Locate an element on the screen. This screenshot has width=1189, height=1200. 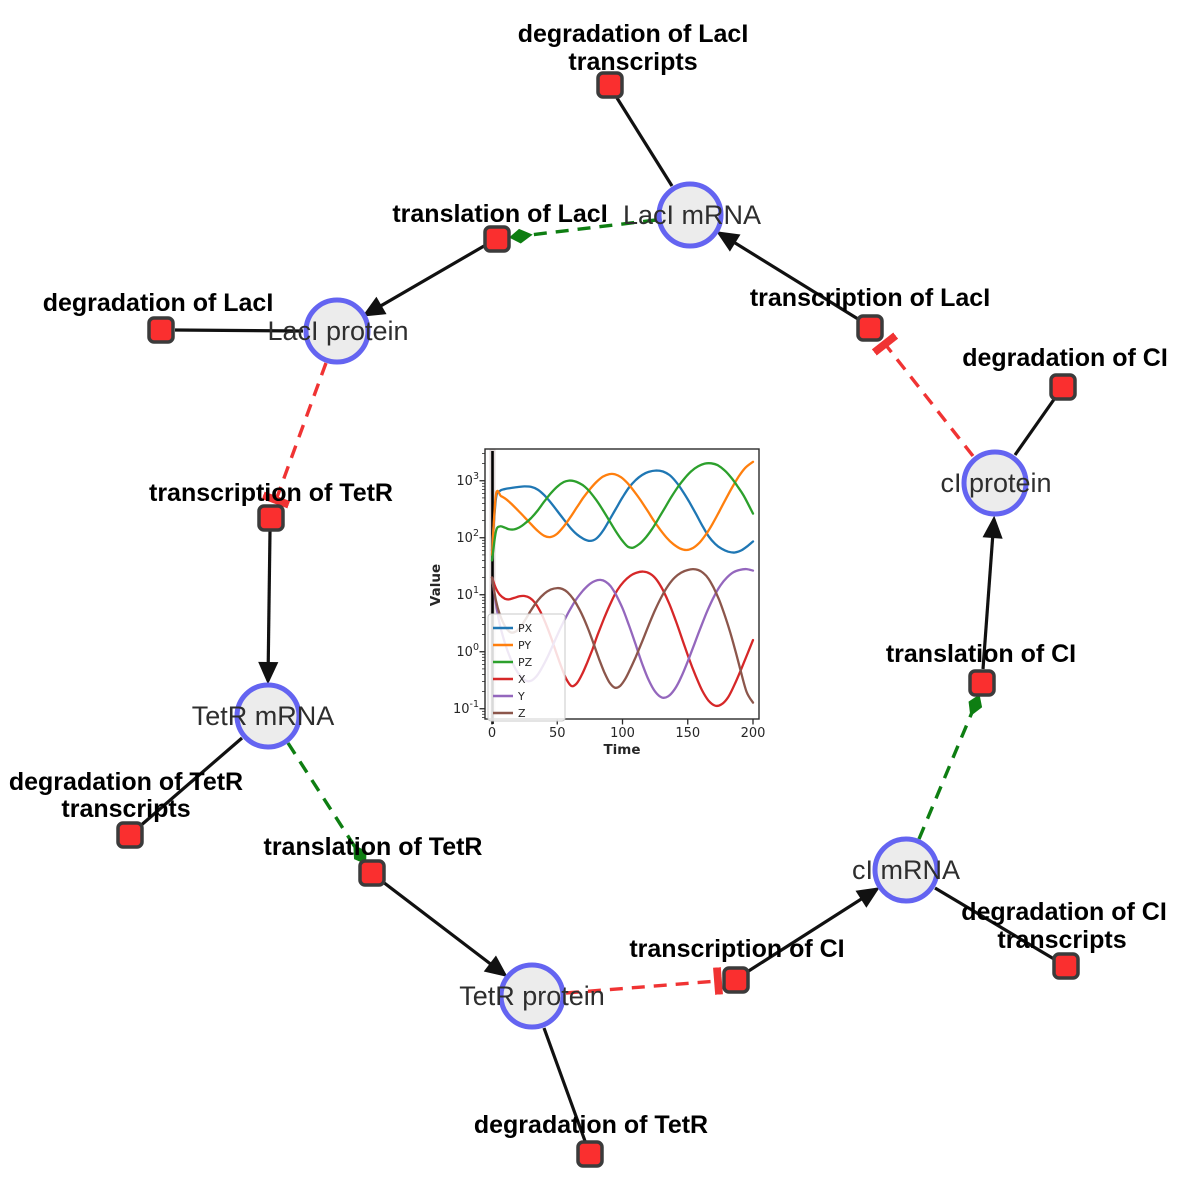
series-line-Z is located at coordinates (622, 635).